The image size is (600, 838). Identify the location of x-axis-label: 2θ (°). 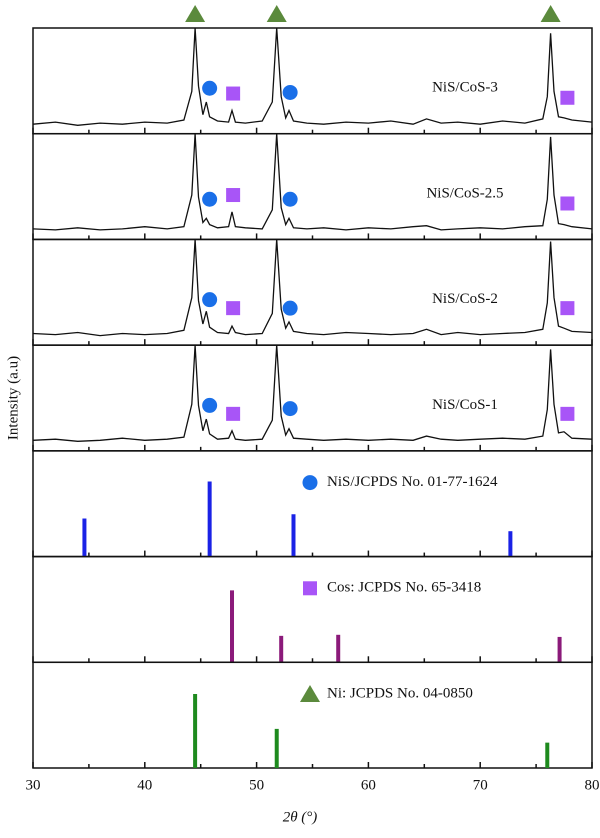
(300, 817).